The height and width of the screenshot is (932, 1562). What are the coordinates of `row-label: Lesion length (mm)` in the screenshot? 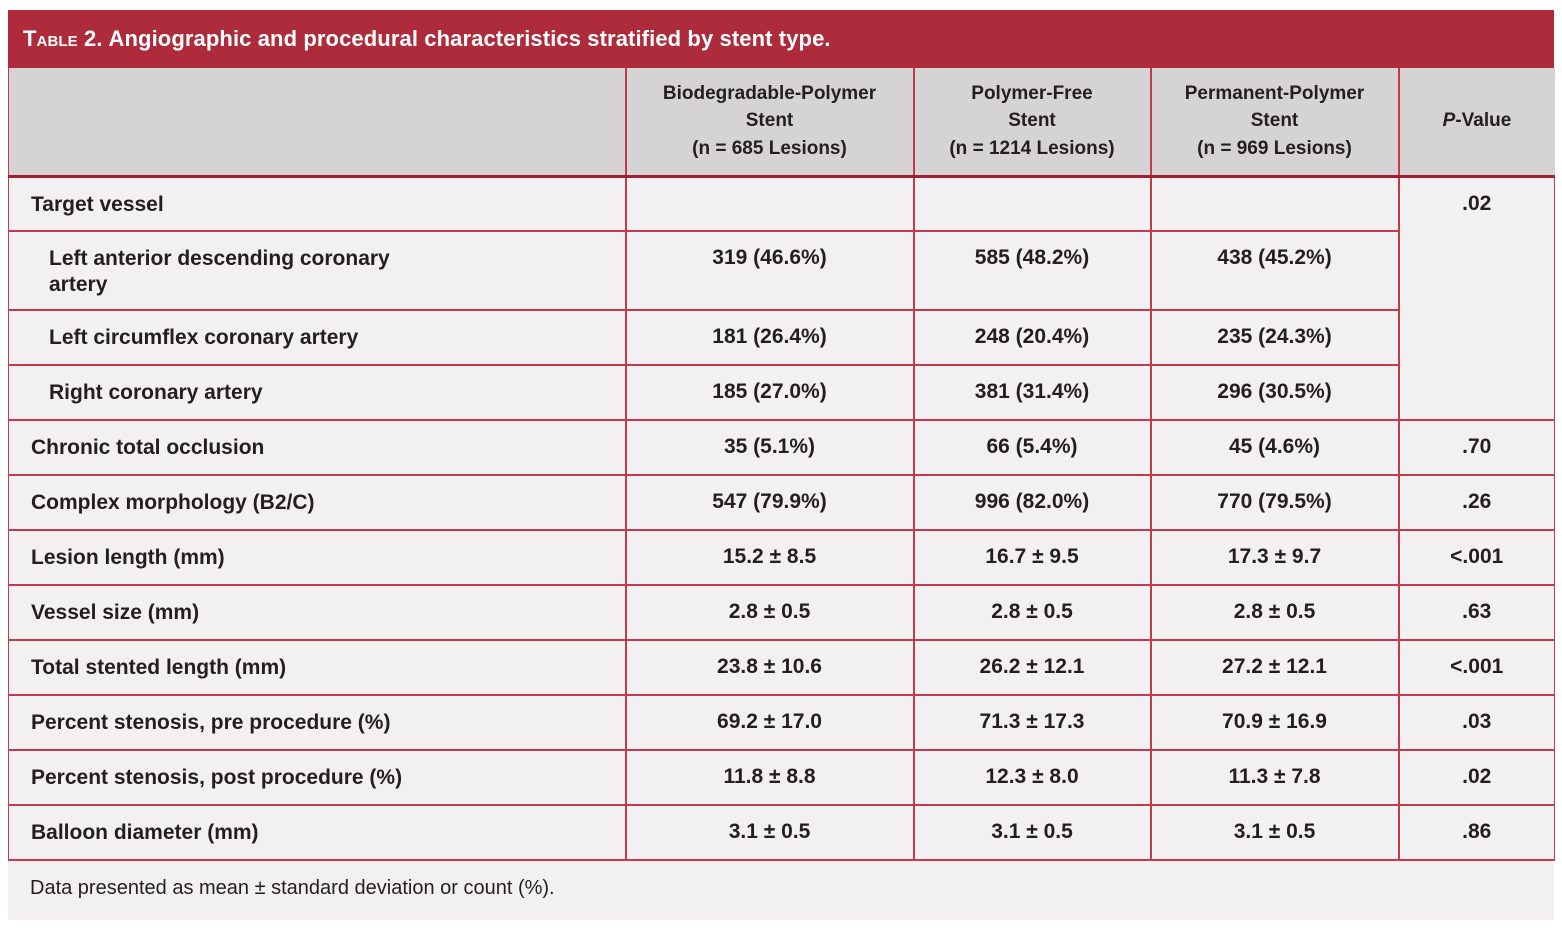 It's located at (317, 557).